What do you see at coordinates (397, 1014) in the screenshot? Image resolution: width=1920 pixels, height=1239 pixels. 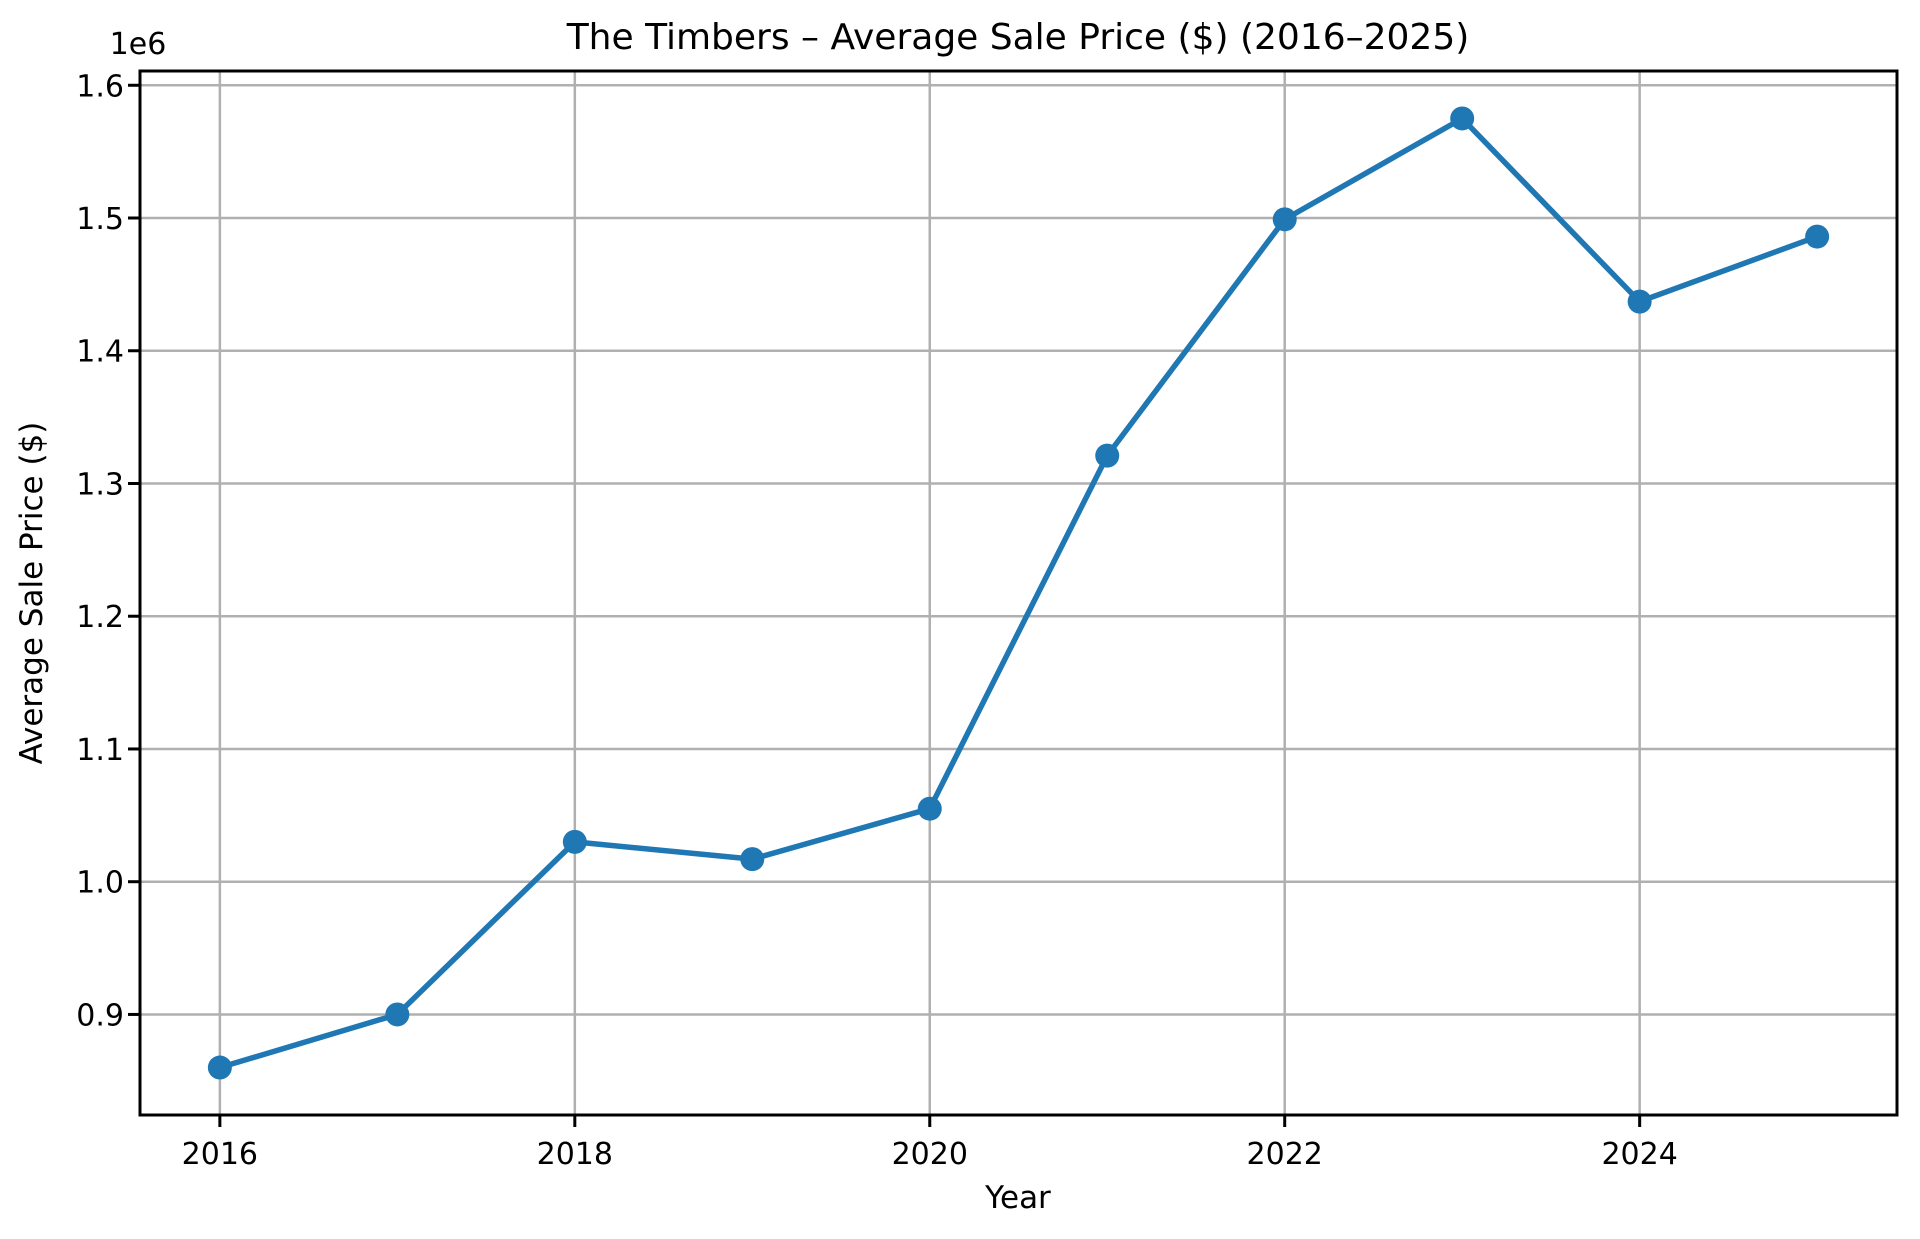 I see `data-point-2017` at bounding box center [397, 1014].